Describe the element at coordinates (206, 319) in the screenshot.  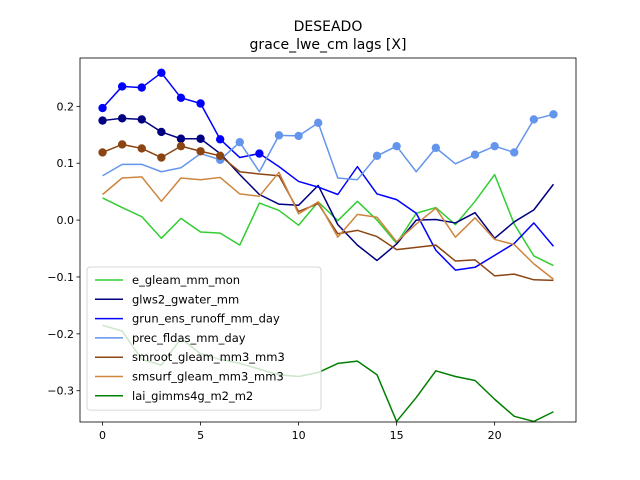
I see `legend-label-grun_ens_runoff_mm_day: grun_ens_runoff_mm_day` at that location.